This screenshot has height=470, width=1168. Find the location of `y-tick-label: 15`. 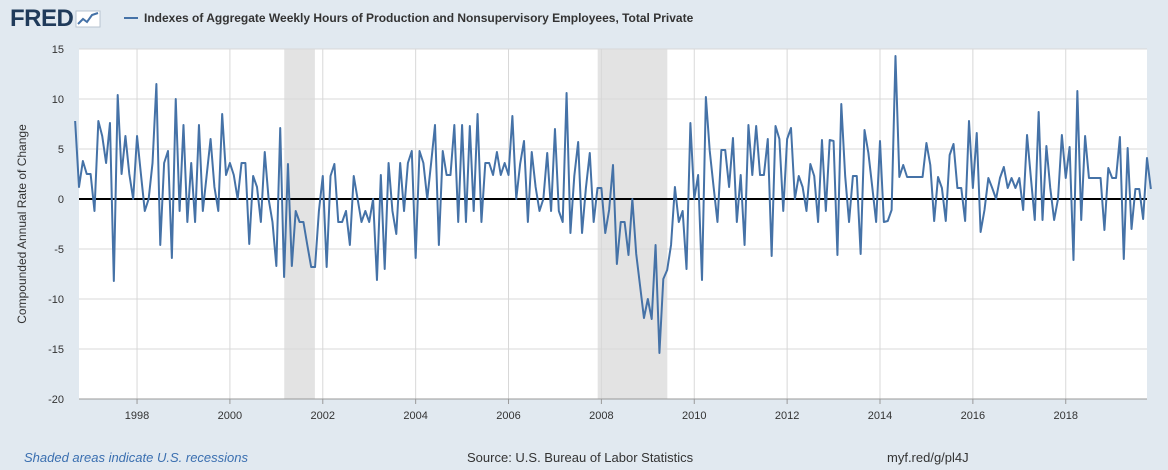

y-tick-label: 15 is located at coordinates (58, 50).